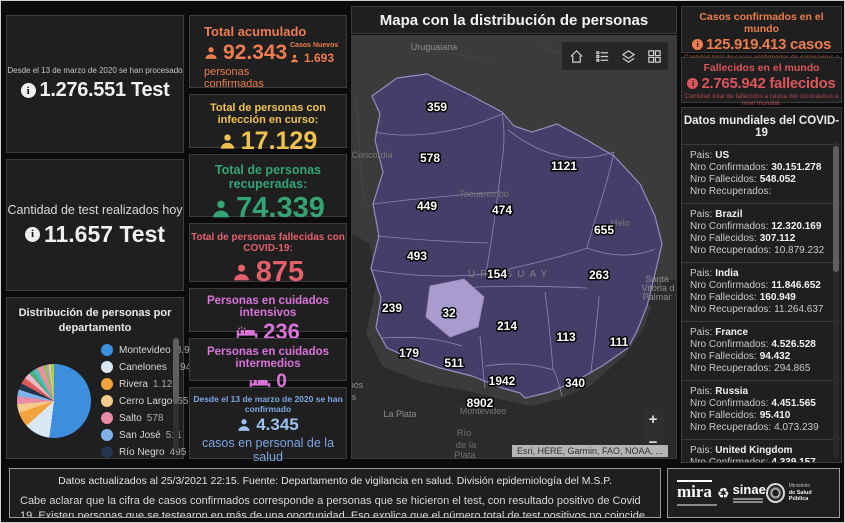 Image resolution: width=845 pixels, height=523 pixels. What do you see at coordinates (151, 435) in the screenshot?
I see `legend-item: San José511` at bounding box center [151, 435].